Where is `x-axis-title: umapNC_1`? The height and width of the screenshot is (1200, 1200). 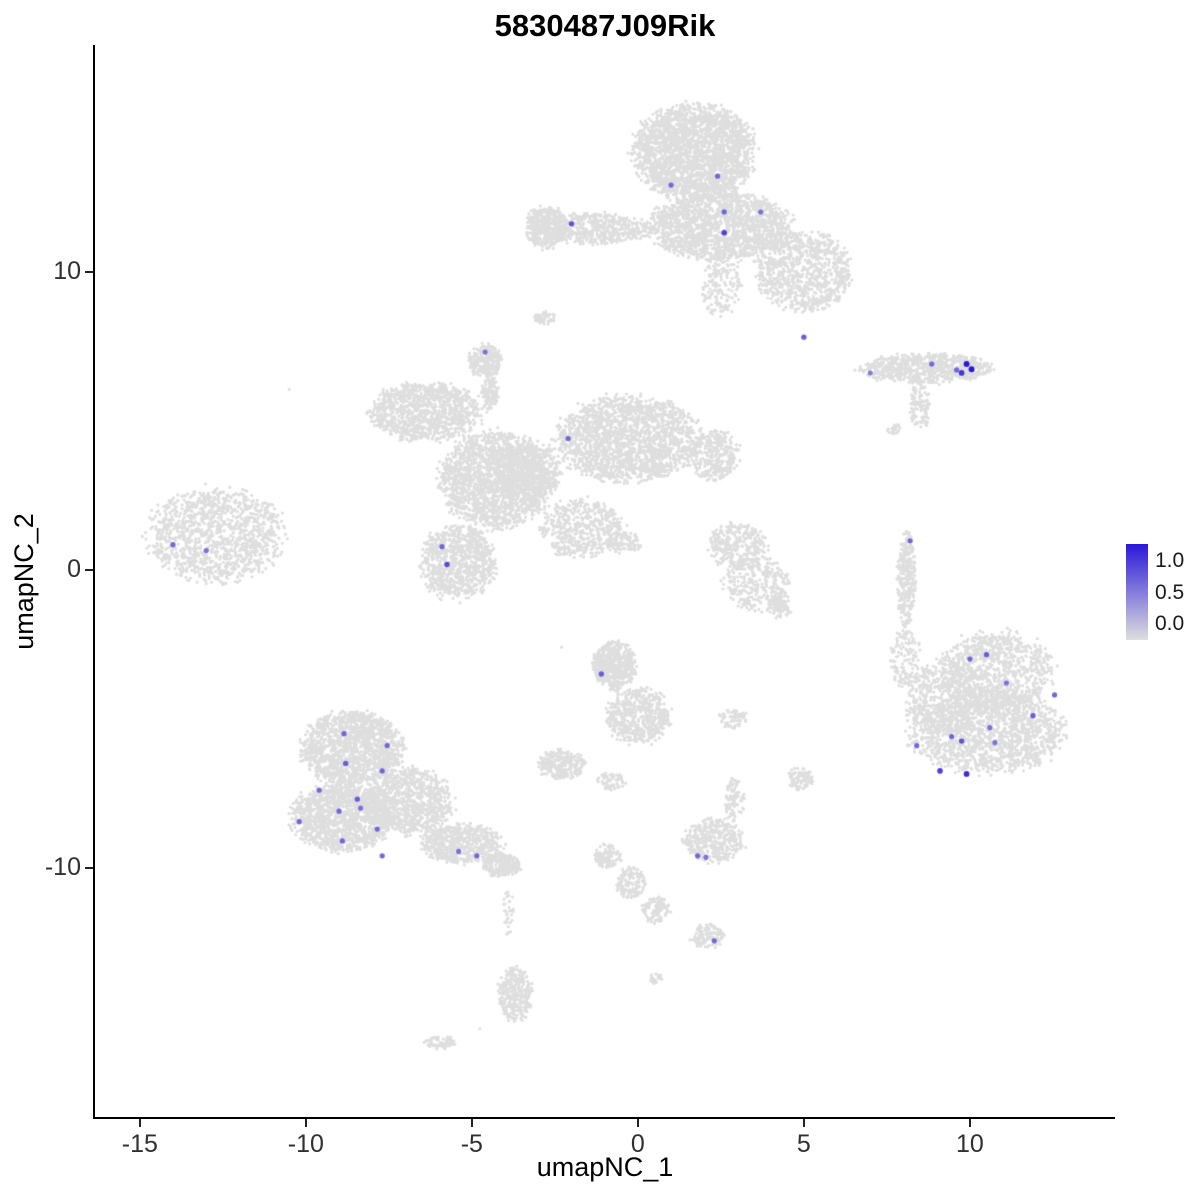 x-axis-title: umapNC_1 is located at coordinates (605, 1167).